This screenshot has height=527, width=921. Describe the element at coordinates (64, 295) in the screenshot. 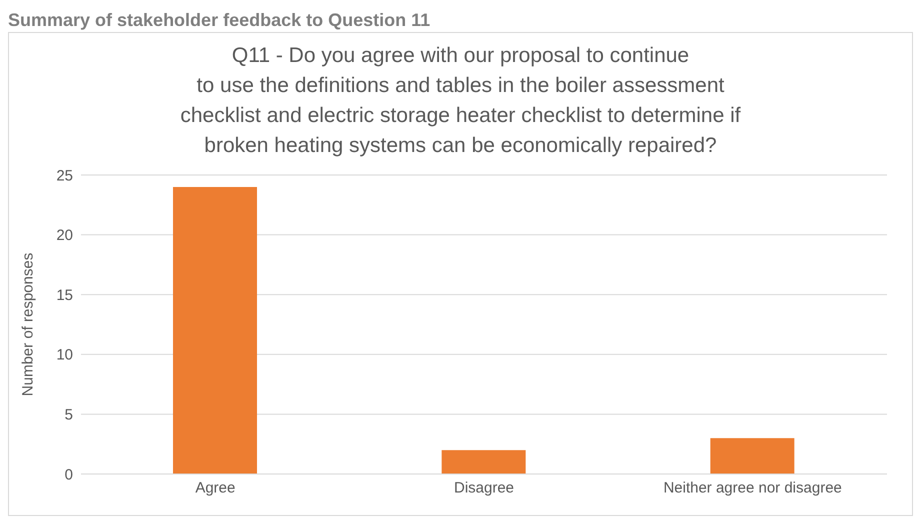

I see `y-tick-label: 15` at that location.